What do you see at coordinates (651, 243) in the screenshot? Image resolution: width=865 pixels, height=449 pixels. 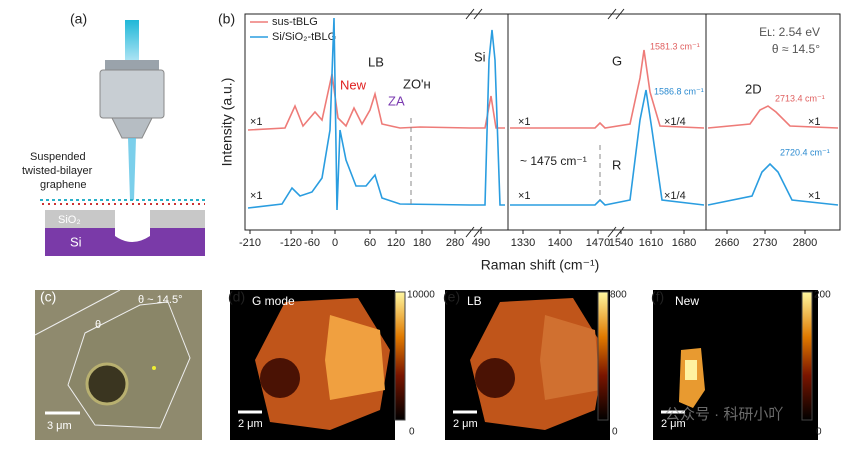 I see `x-tick-label: 1610` at bounding box center [651, 243].